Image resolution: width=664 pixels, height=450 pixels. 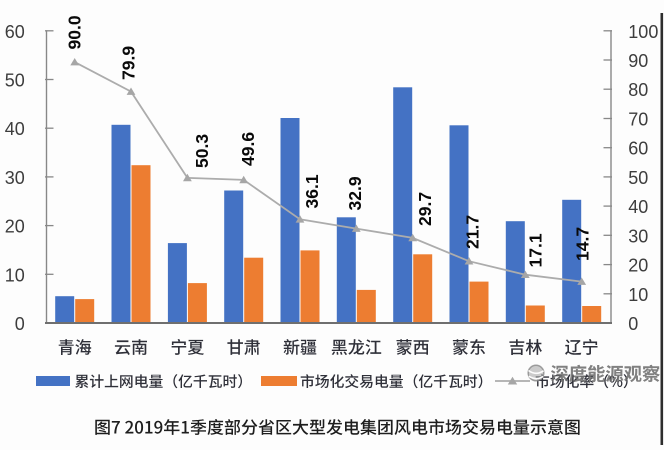 I want to click on svg-text: 100, so click(x=643, y=32).